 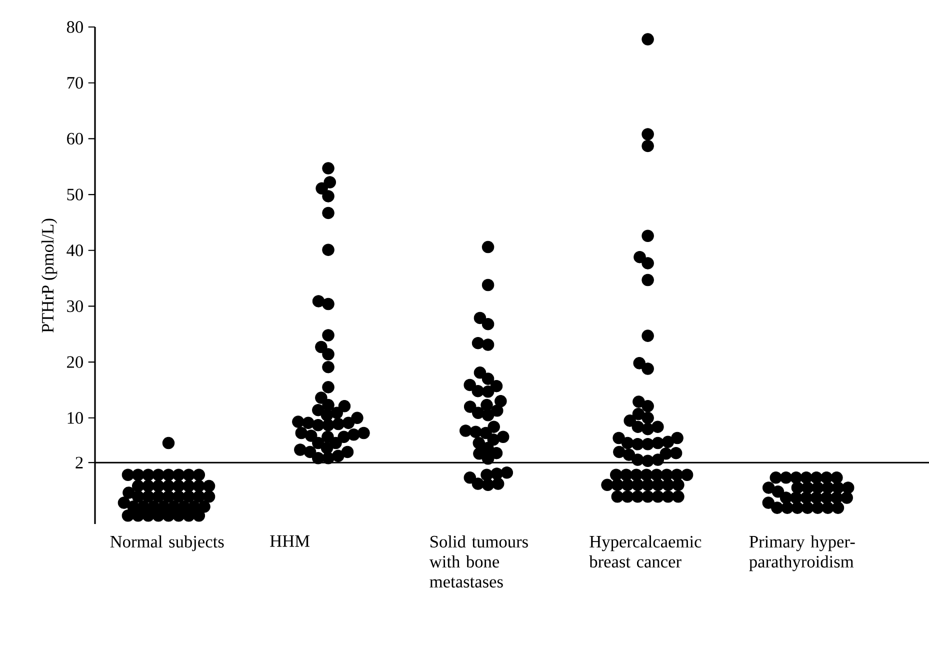 What do you see at coordinates (75, 418) in the screenshot?
I see `y-tick-label: 10` at bounding box center [75, 418].